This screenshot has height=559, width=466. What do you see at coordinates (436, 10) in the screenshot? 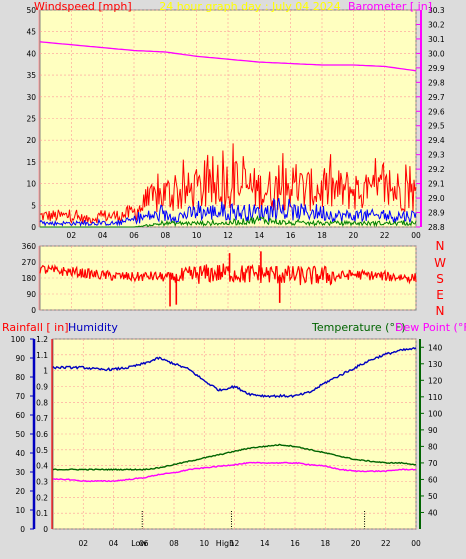
I see `barometer-tick-label: 30.3` at bounding box center [436, 10].